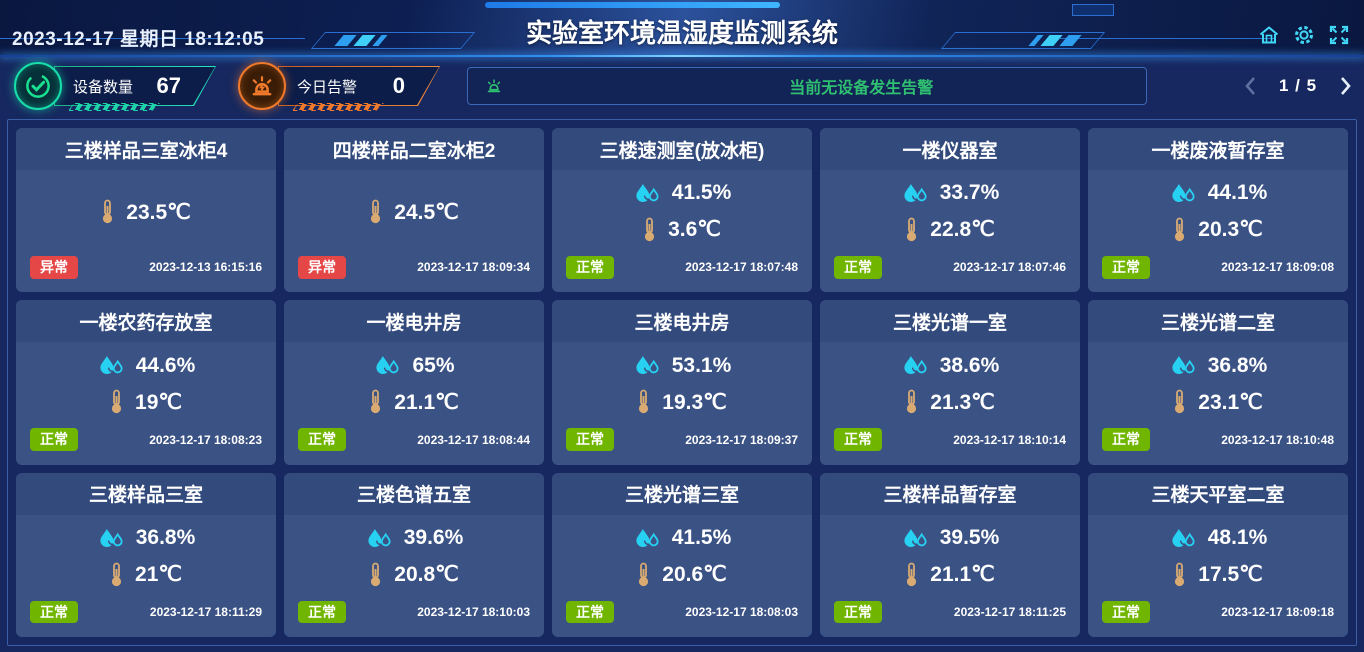 The image size is (1364, 652). Describe the element at coordinates (38, 86) in the screenshot. I see `device-check-icon` at that location.